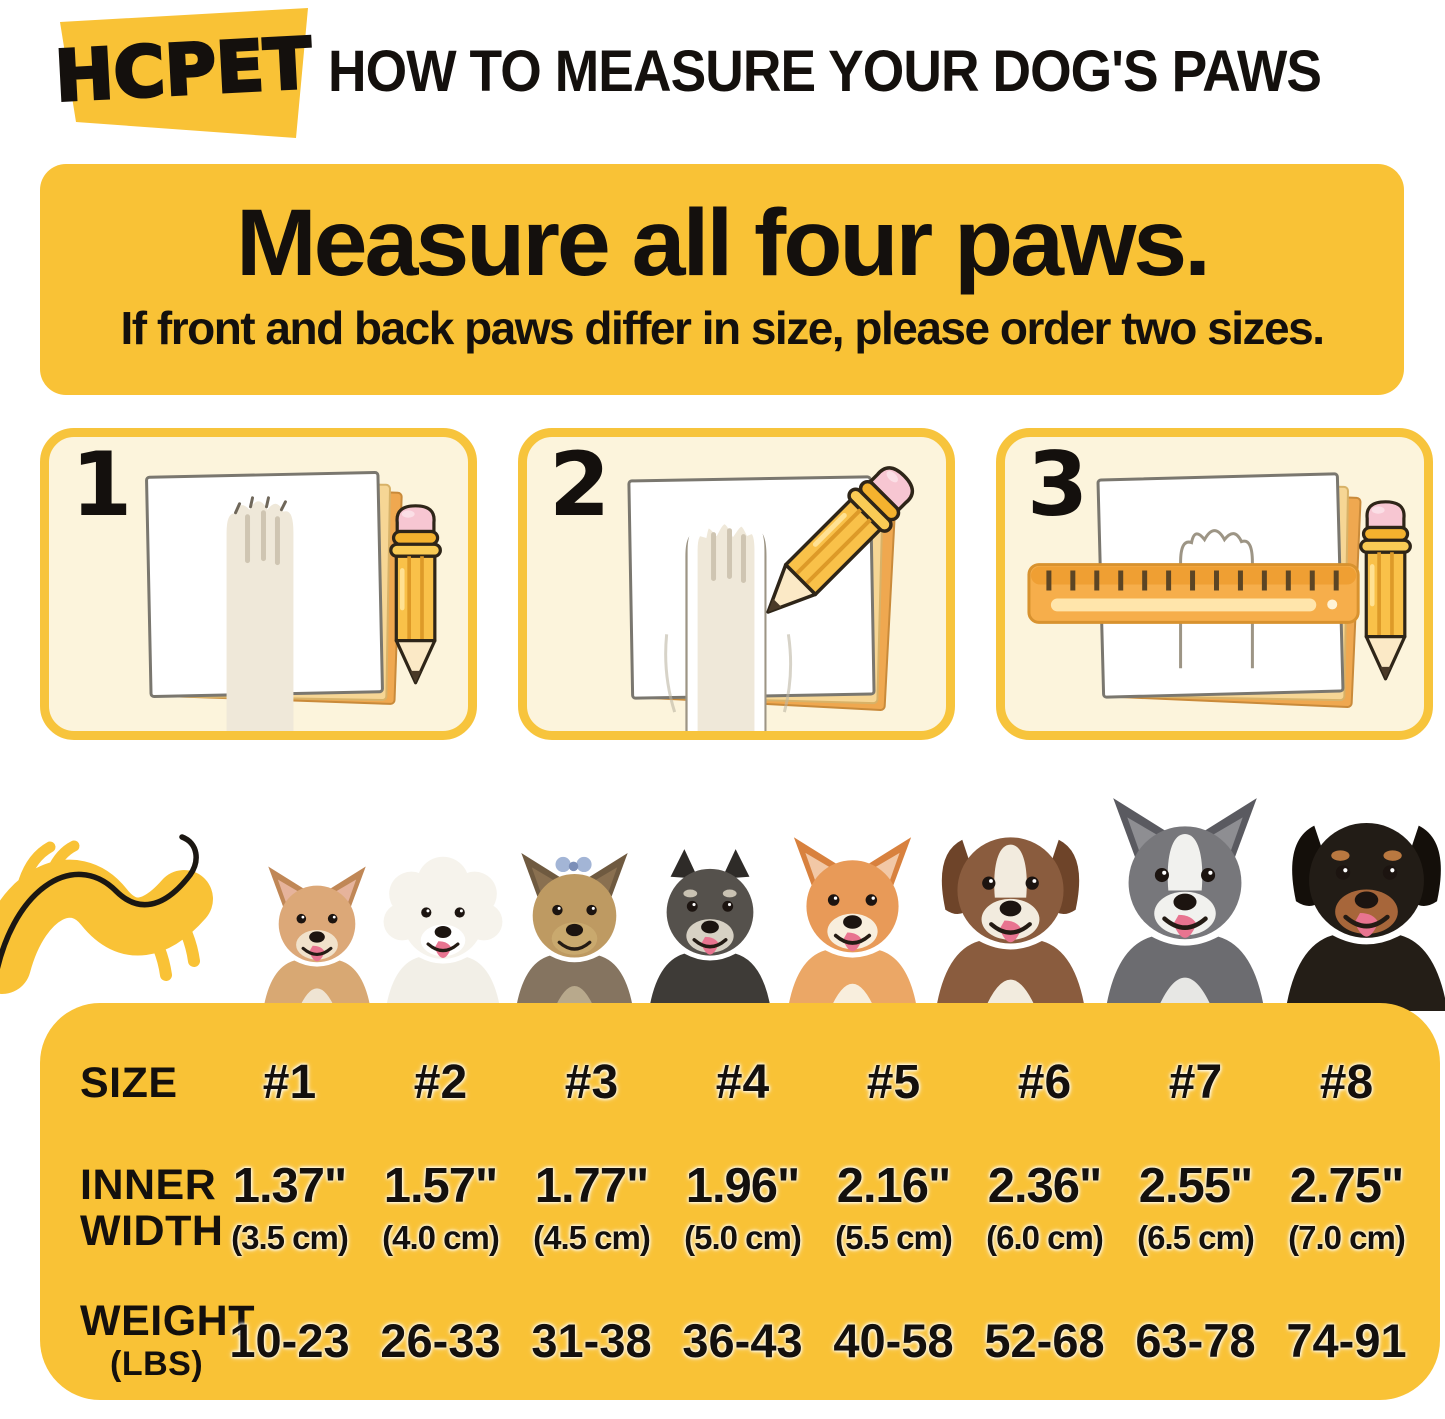 The width and height of the screenshot is (1445, 1419). I want to click on size-row-label: SIZE, so click(129, 1082).